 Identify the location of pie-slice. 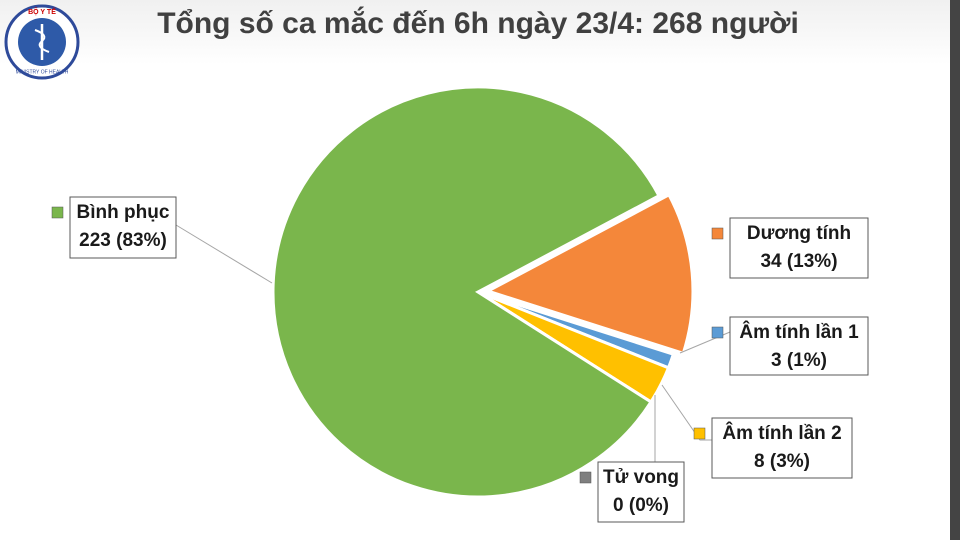
(589, 274).